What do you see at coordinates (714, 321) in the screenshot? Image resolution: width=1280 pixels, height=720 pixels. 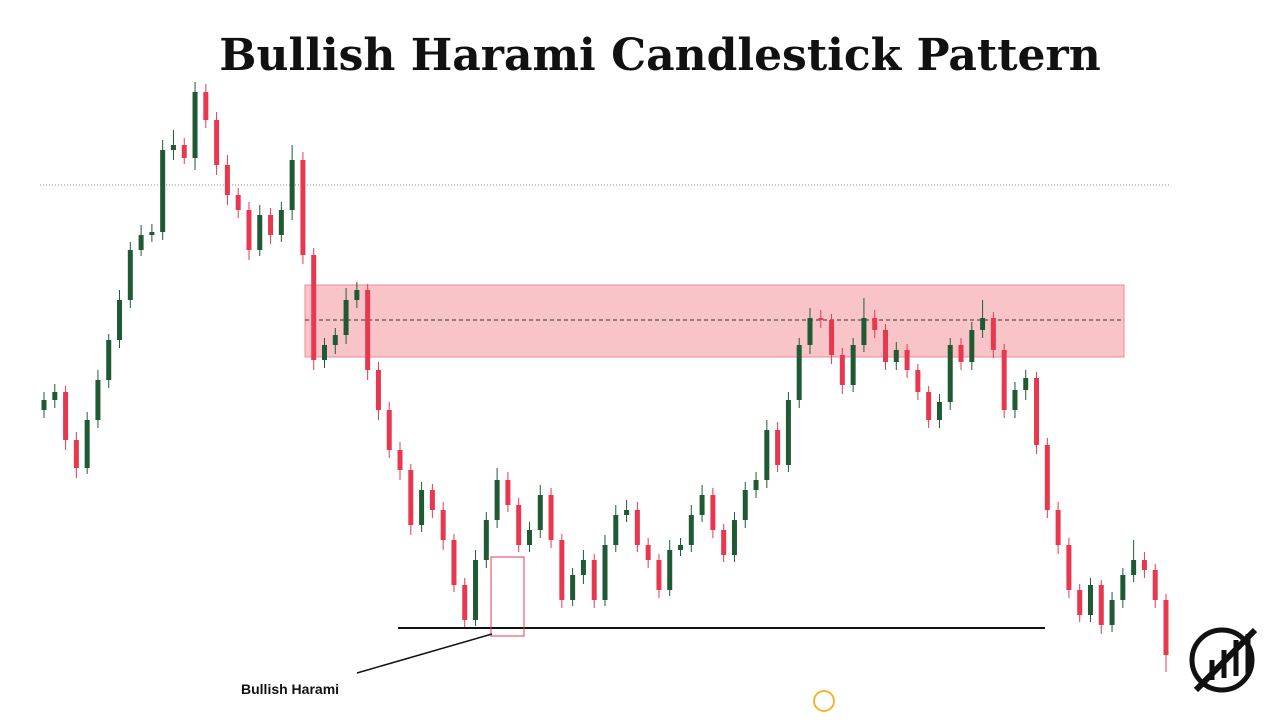 I see `resistance-zone` at bounding box center [714, 321].